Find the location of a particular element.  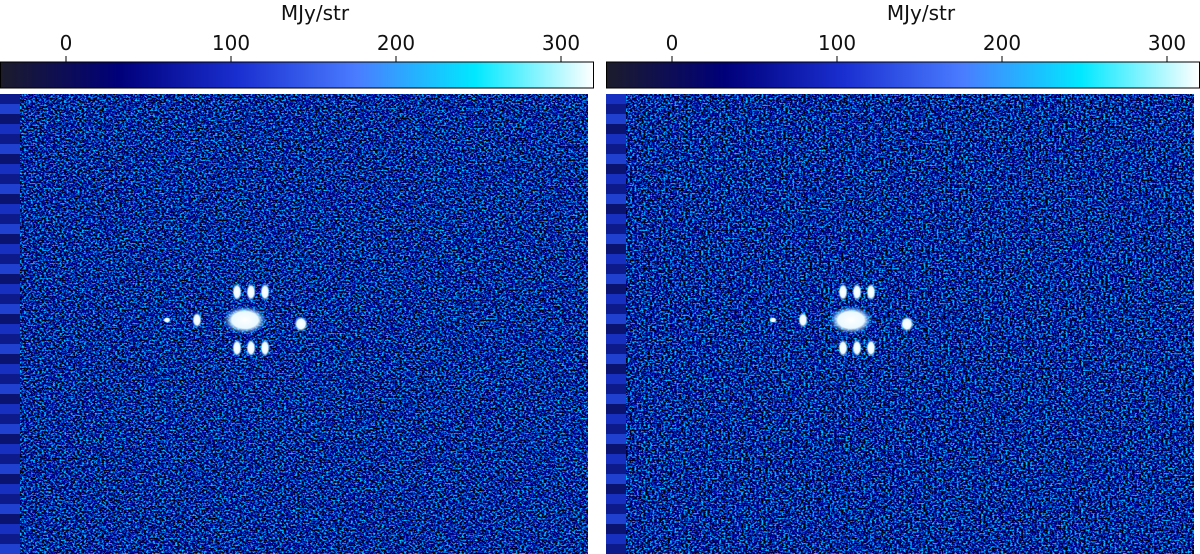

tick-label: 200 is located at coordinates (1002, 43).